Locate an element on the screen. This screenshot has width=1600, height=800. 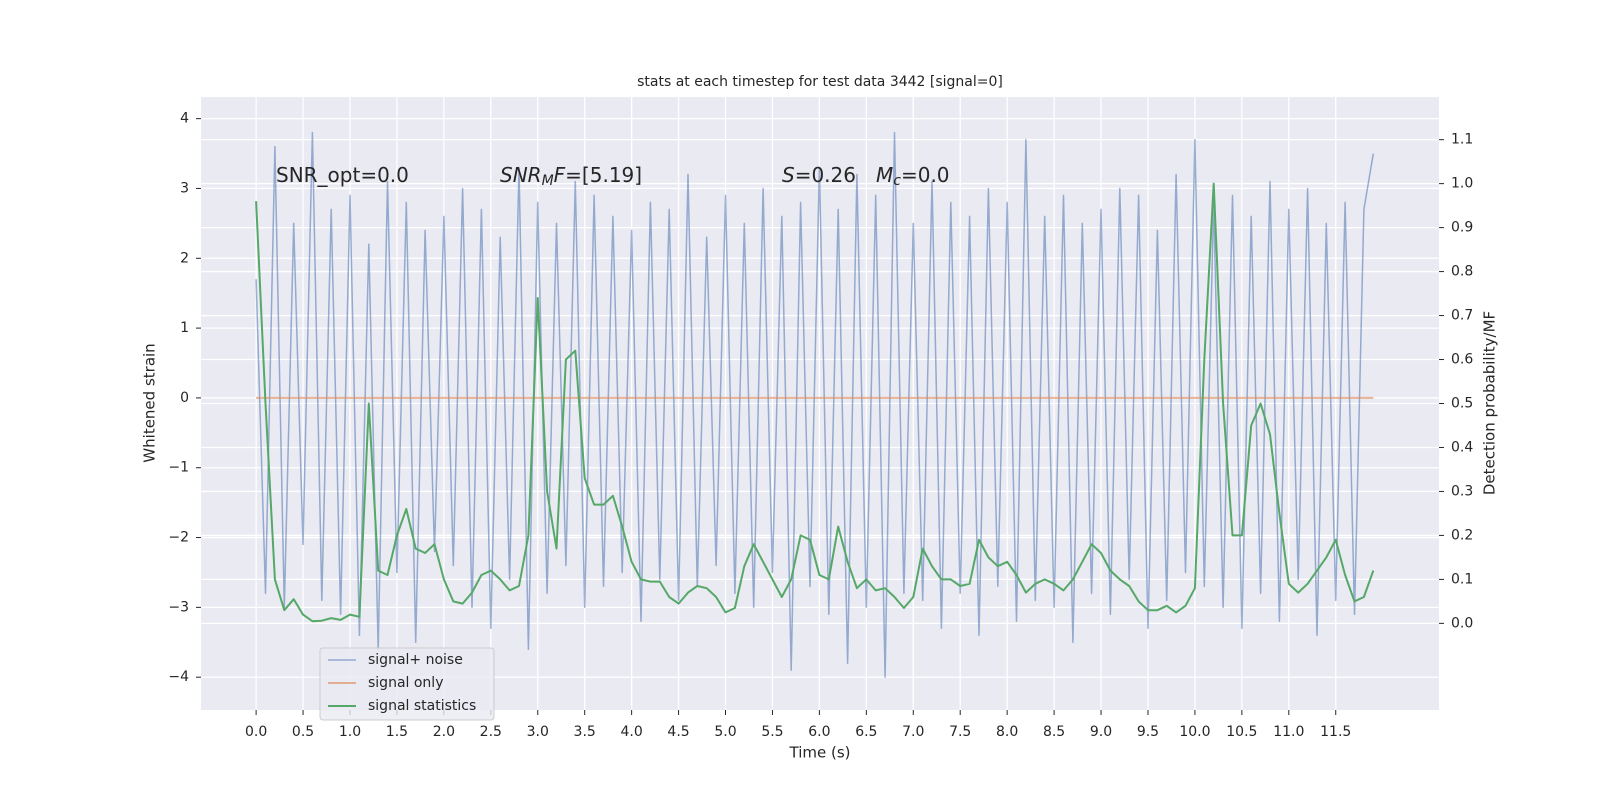
legend-box is located at coordinates (407, 684).